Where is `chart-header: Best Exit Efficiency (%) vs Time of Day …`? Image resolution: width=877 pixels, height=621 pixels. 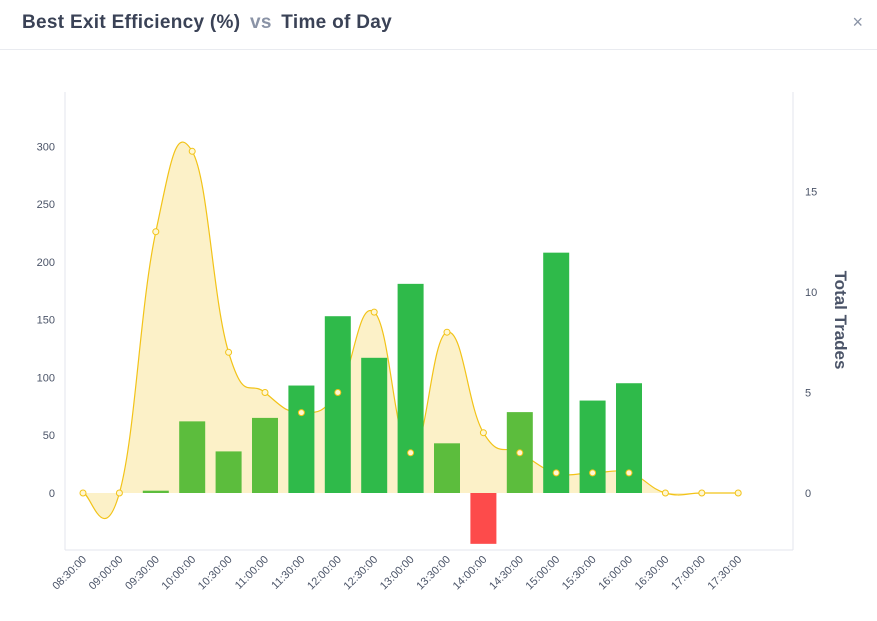
chart-header: Best Exit Efficiency (%) vs Time of Day … is located at coordinates (438, 25).